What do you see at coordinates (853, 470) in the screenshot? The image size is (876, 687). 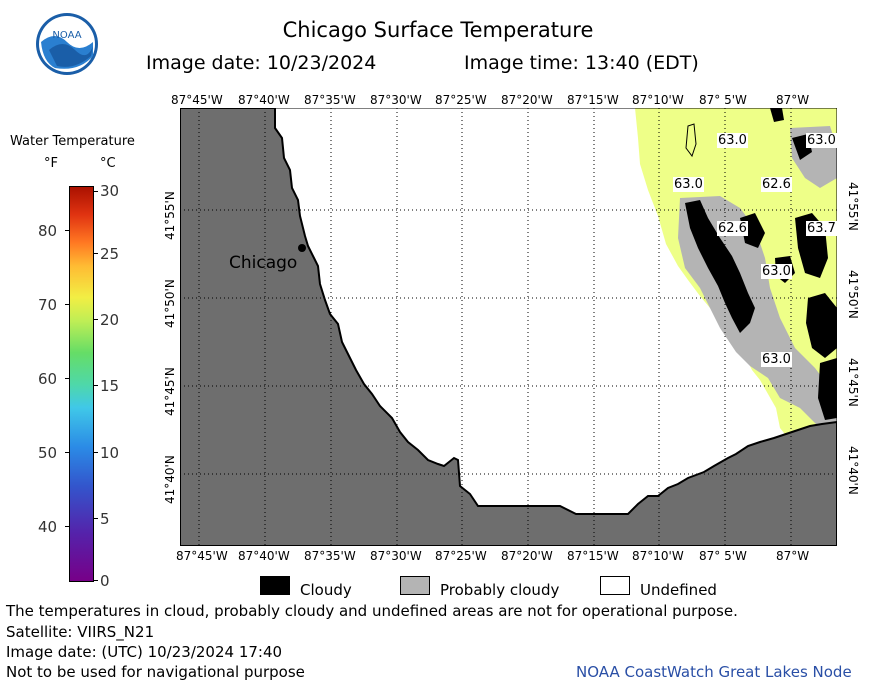 I see `lat-label-right: 41°40'N` at bounding box center [853, 470].